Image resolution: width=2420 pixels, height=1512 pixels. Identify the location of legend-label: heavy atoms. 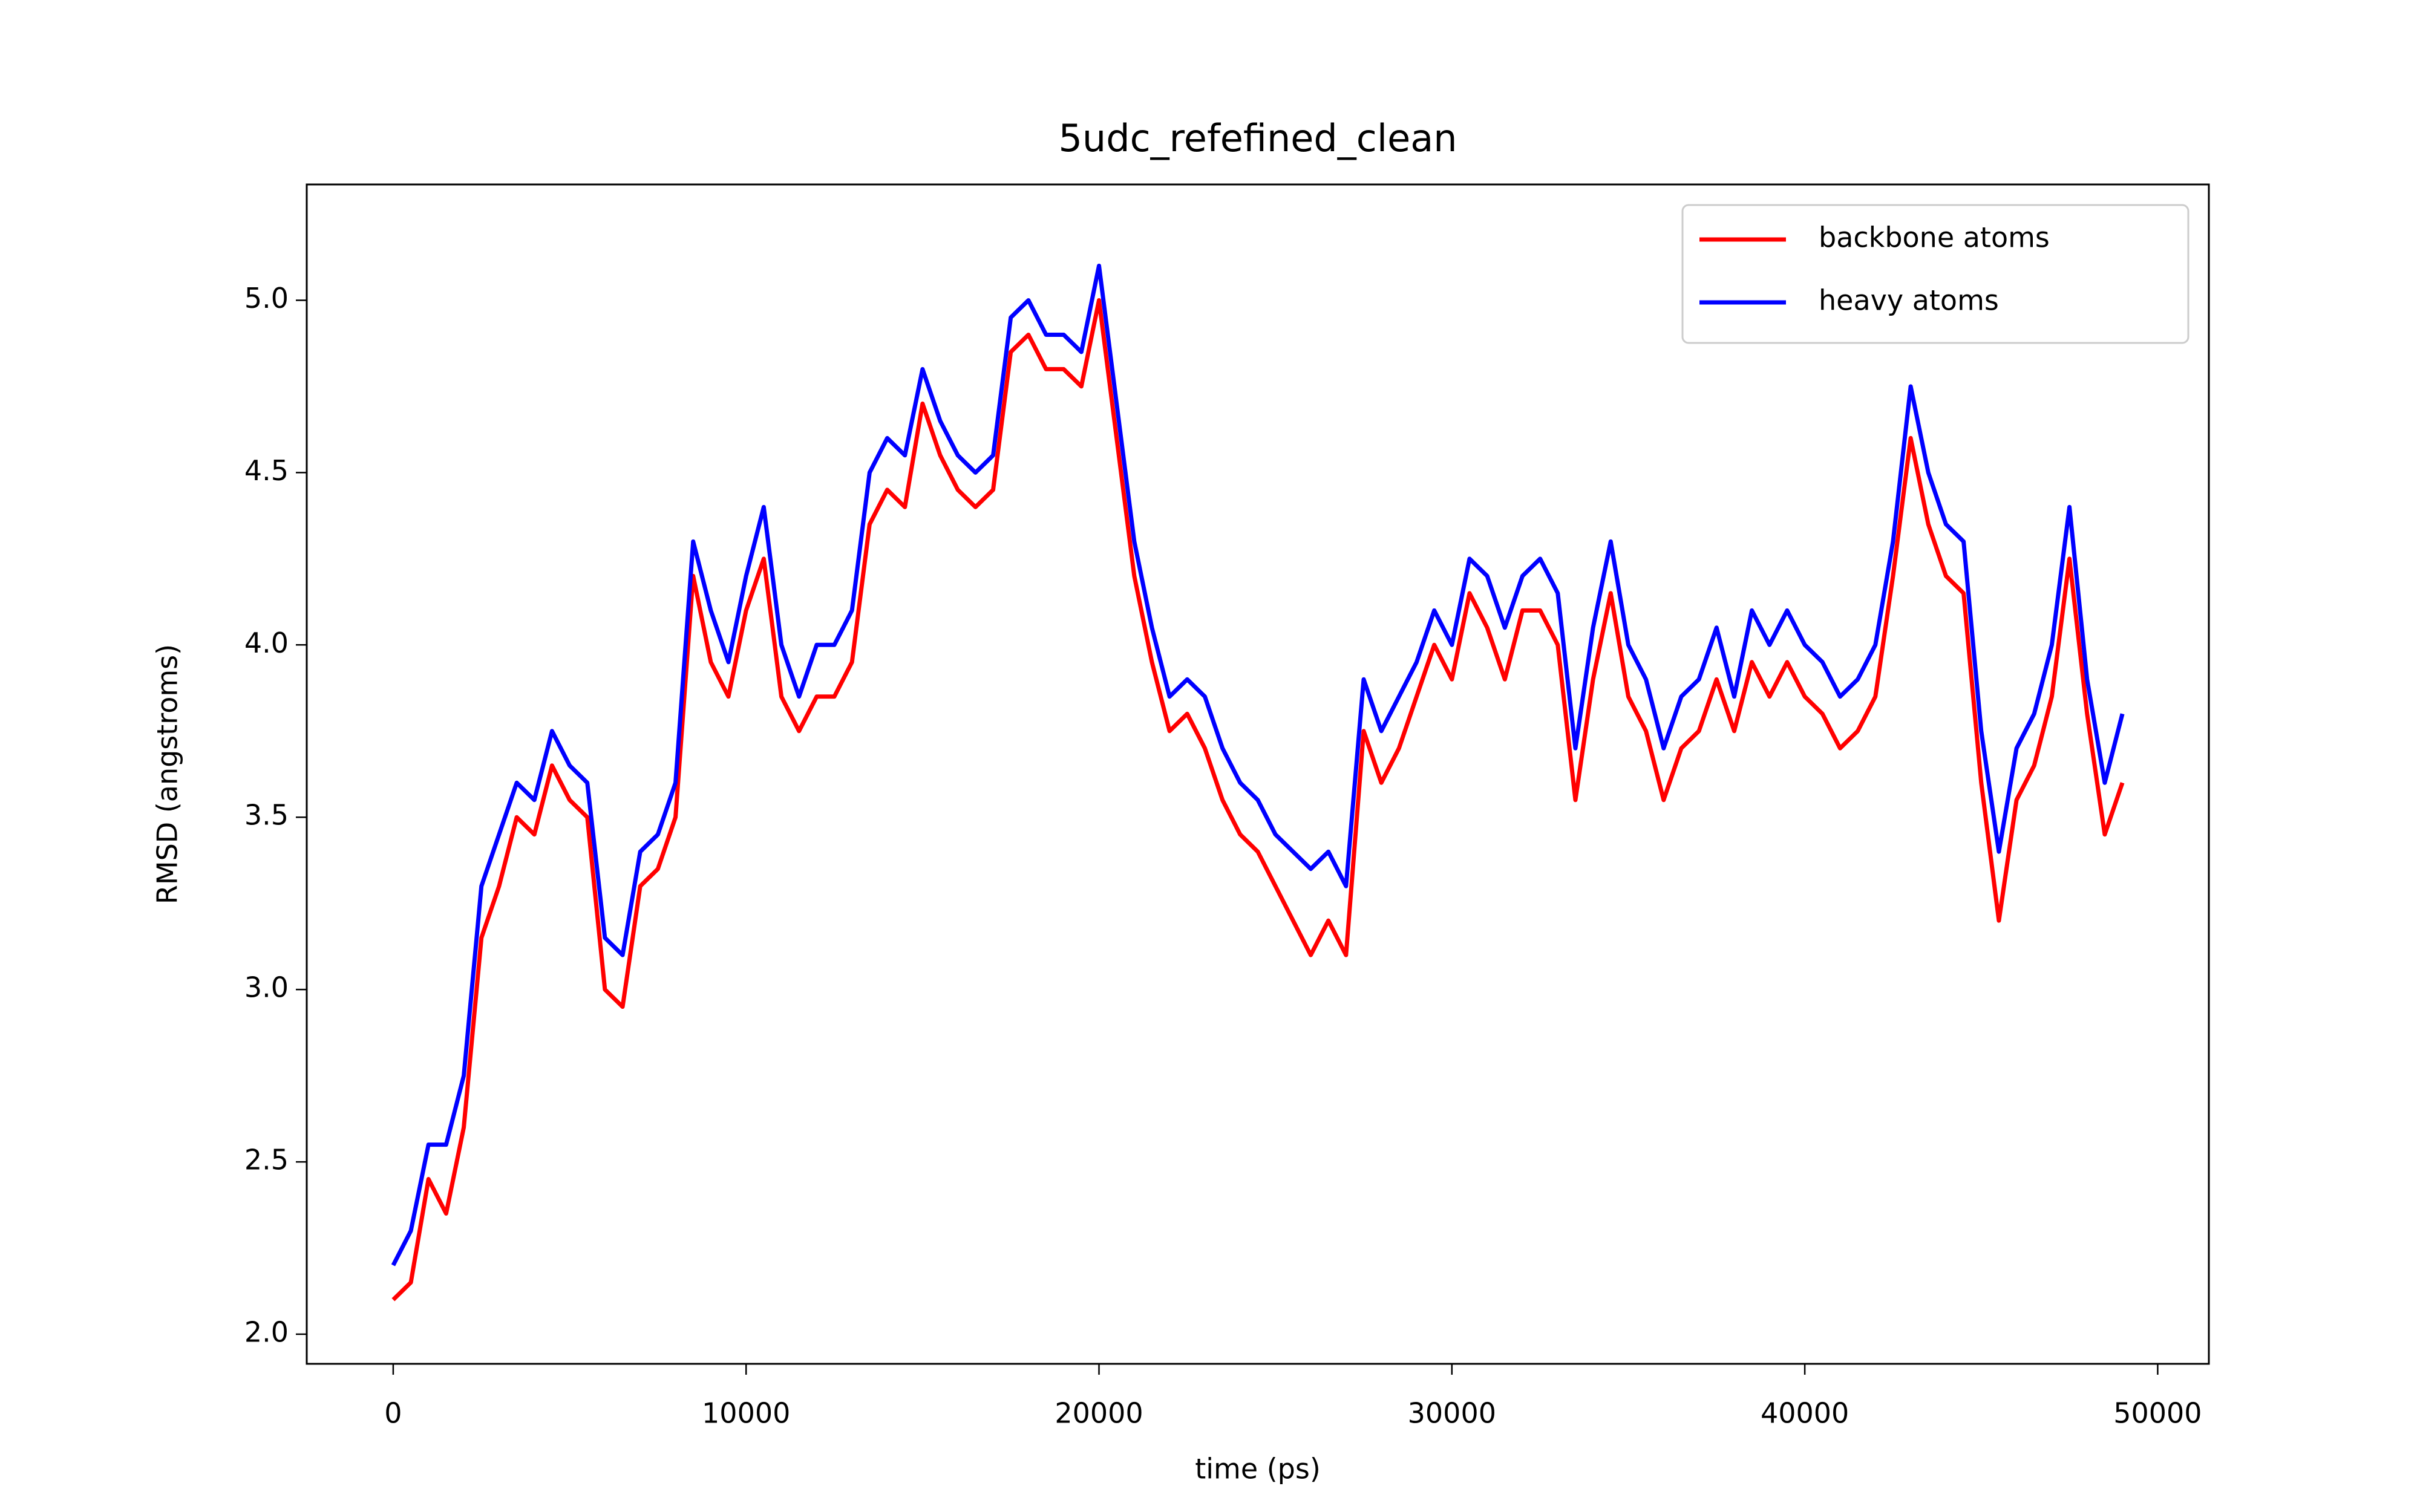
(1909, 300).